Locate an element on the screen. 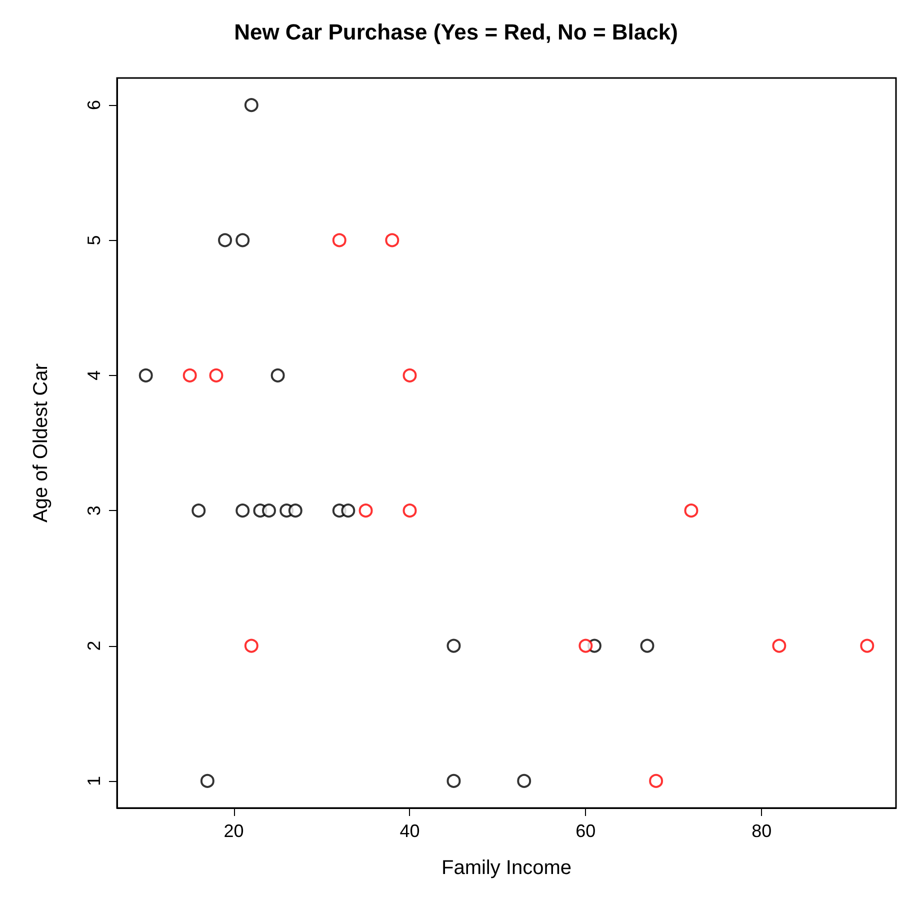 This screenshot has width=912, height=912. x-tick-label: 40 is located at coordinates (410, 831).